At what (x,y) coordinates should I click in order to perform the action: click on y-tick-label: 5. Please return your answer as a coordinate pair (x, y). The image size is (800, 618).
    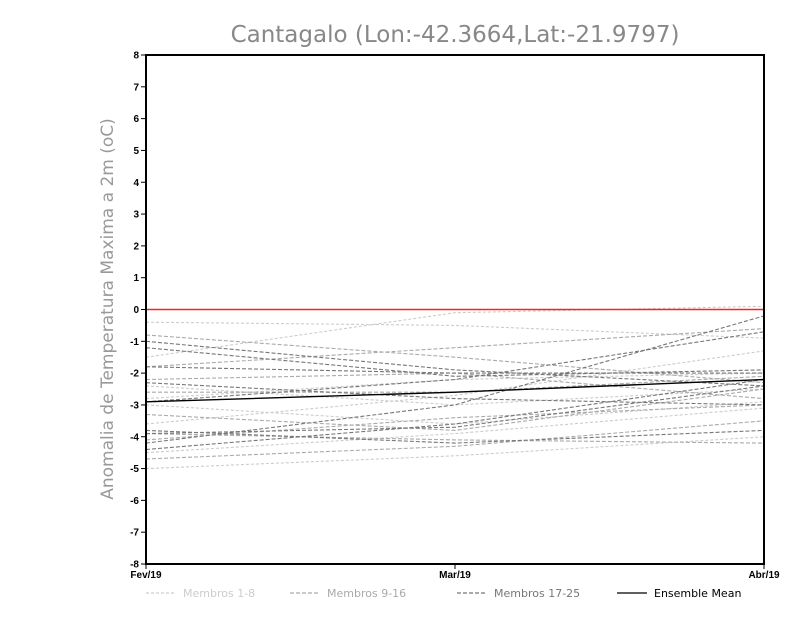
    Looking at the image, I should click on (136, 151).